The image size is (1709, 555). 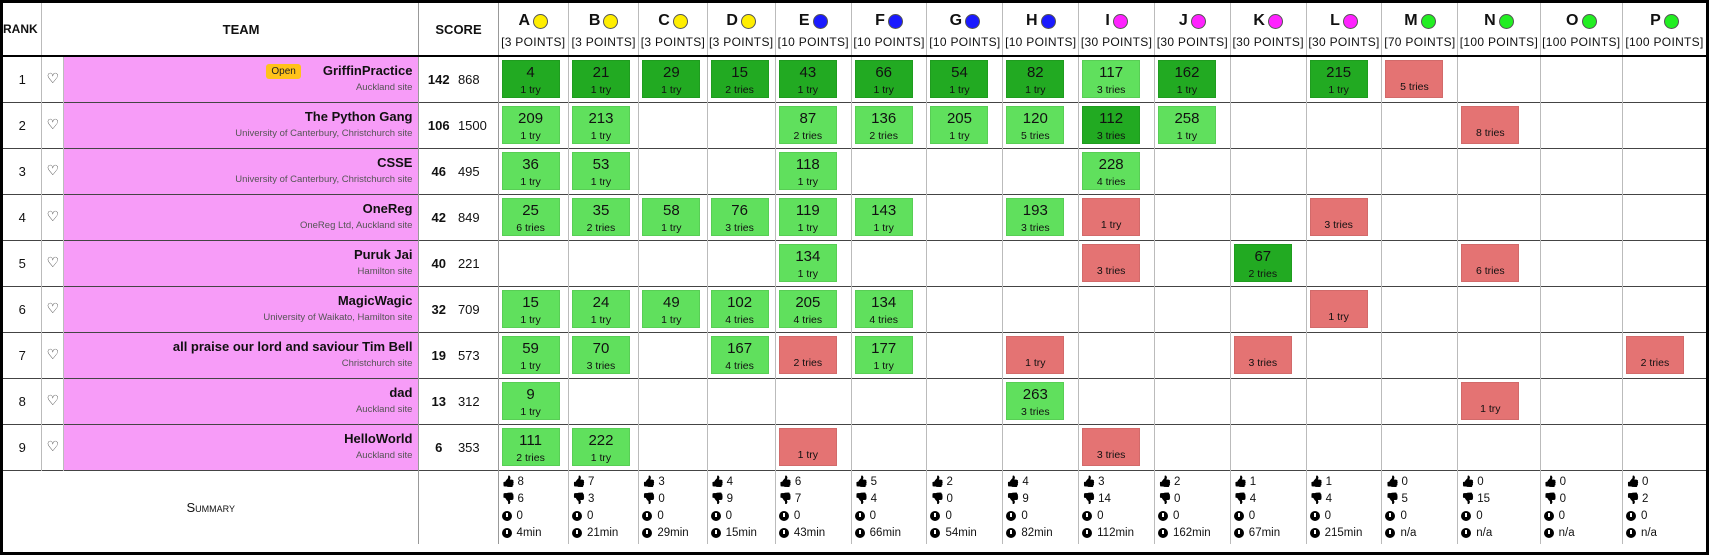 What do you see at coordinates (401, 392) in the screenshot?
I see `team-name: dad` at bounding box center [401, 392].